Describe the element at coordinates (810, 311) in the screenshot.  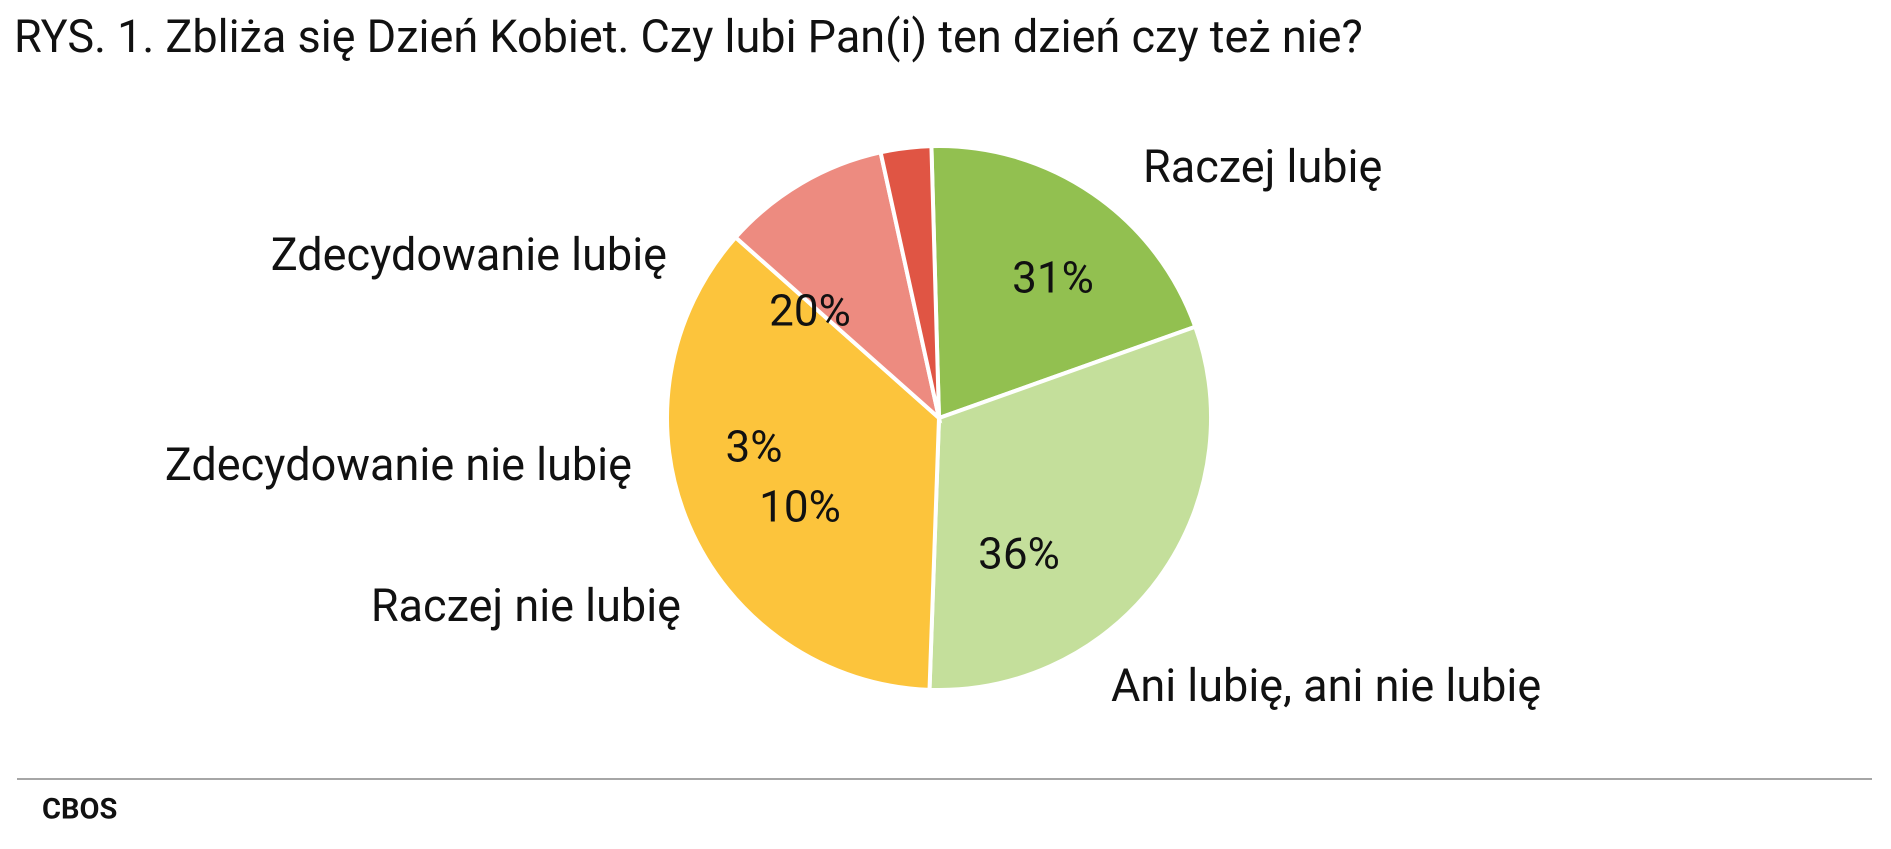
I see `value-label: 20%` at that location.